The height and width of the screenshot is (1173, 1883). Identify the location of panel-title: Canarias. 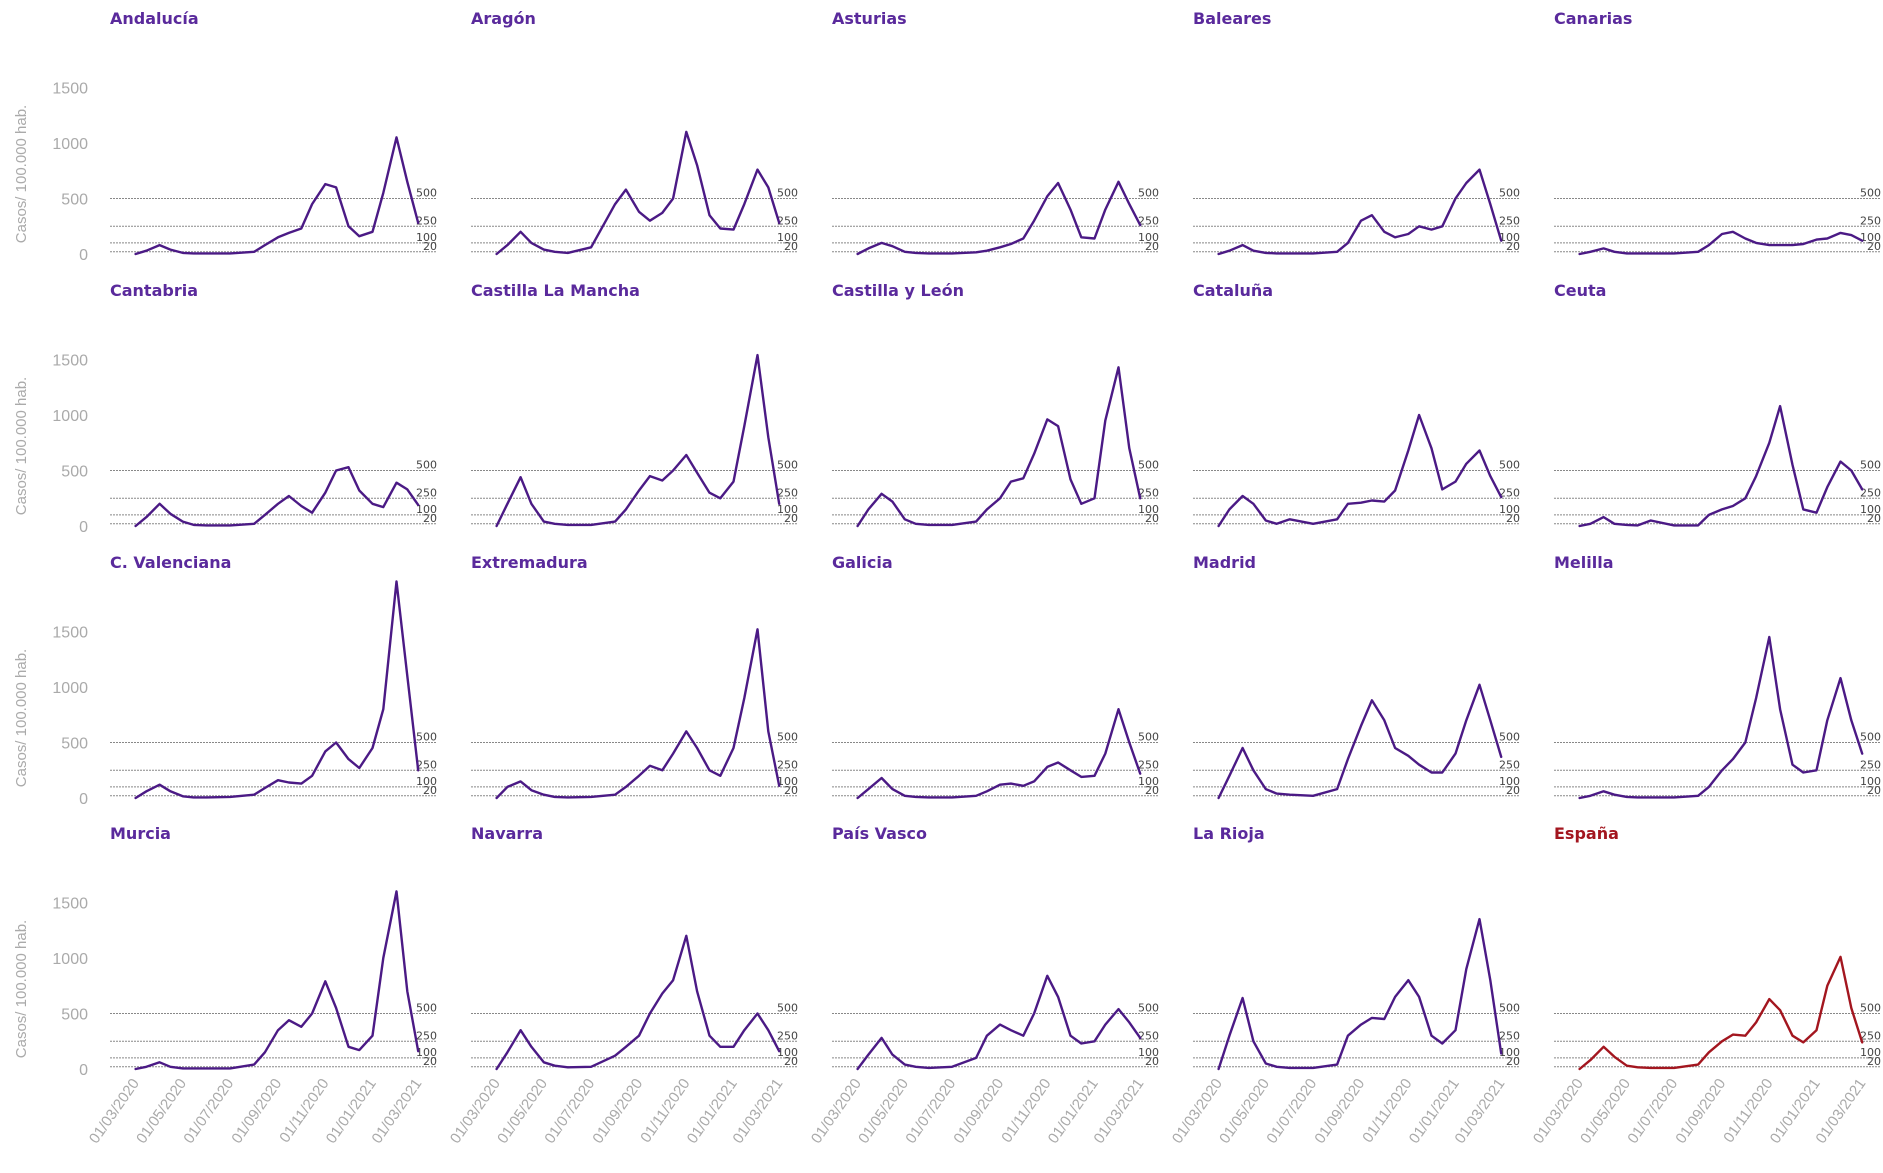
(1593, 18).